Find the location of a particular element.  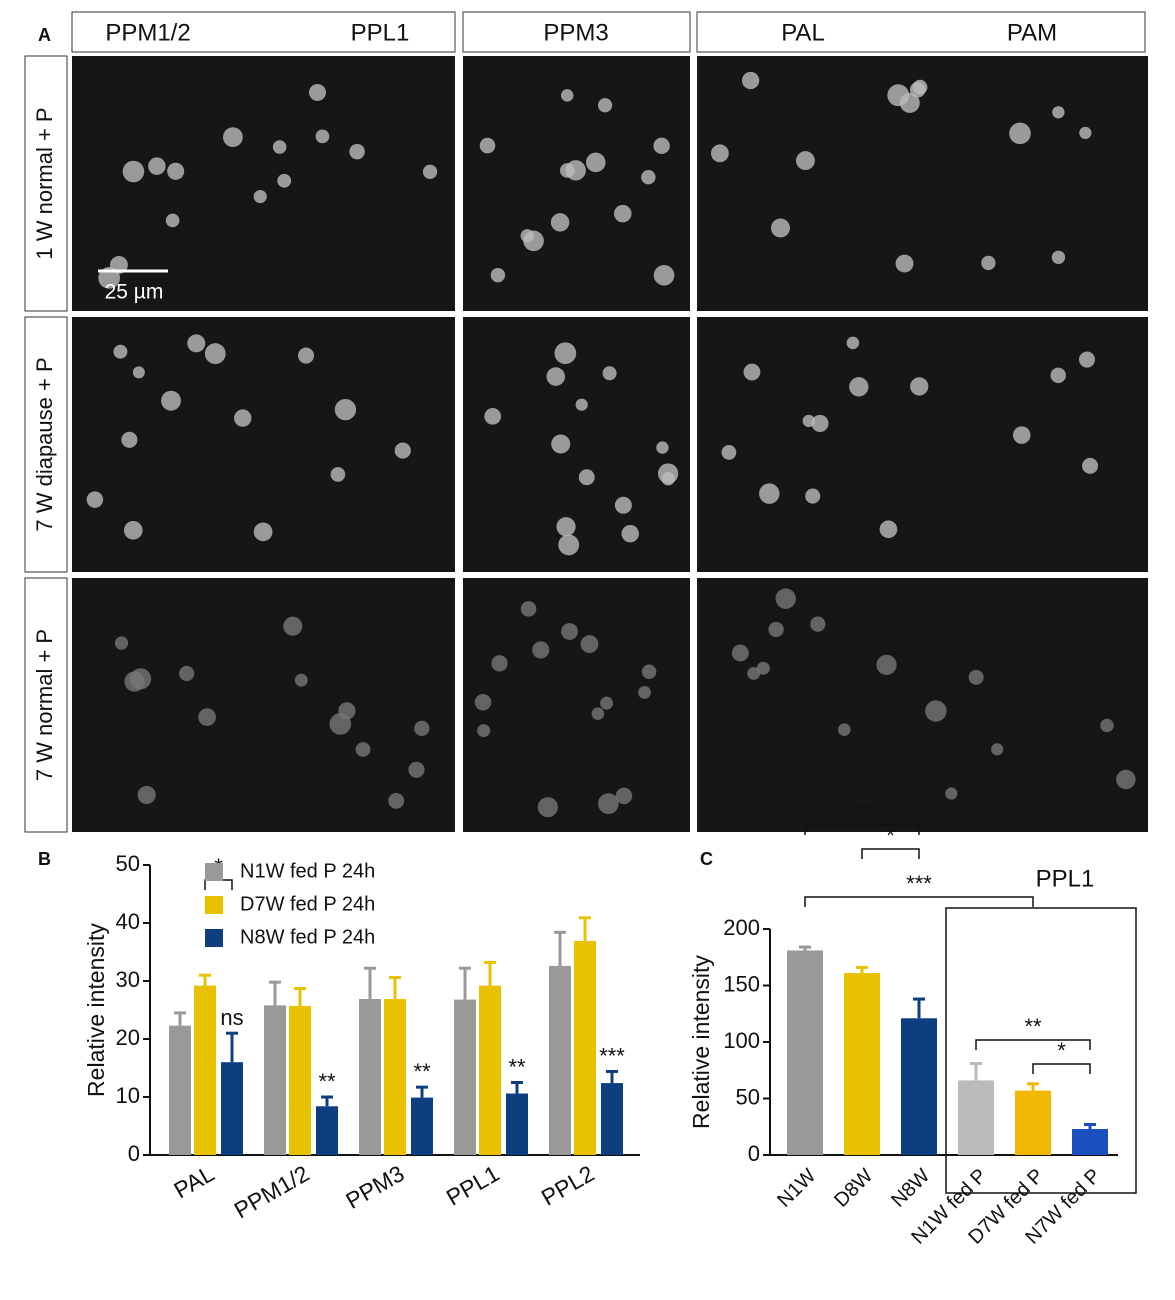

row-label: 7 W normal + P is located at coordinates (44, 705).